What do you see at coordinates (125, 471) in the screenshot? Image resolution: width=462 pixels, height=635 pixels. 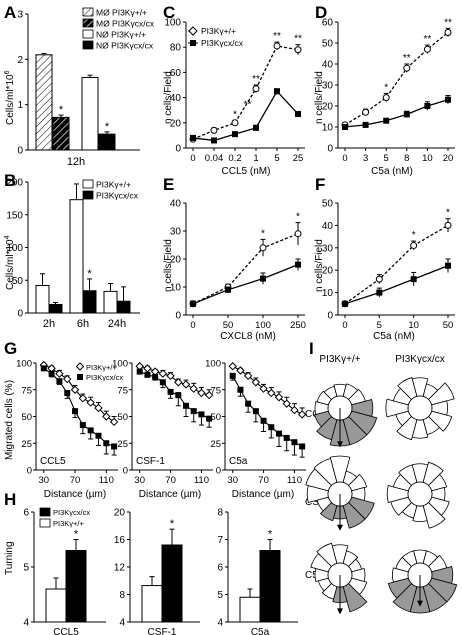 I see `g2-y-tick-label: 0` at bounding box center [125, 471].